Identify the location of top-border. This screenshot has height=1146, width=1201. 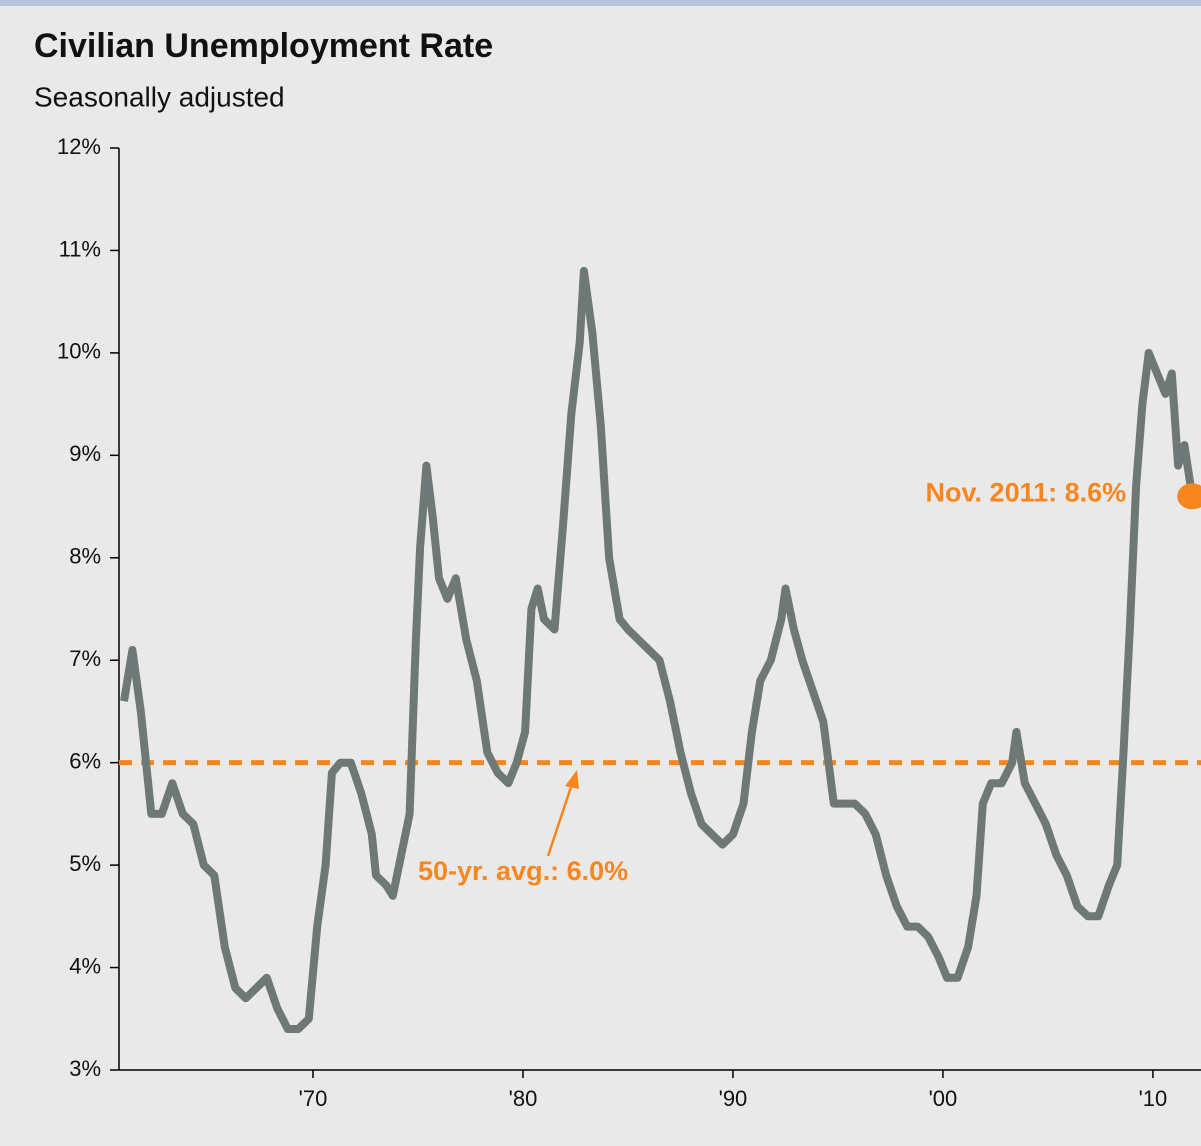
(600, 3).